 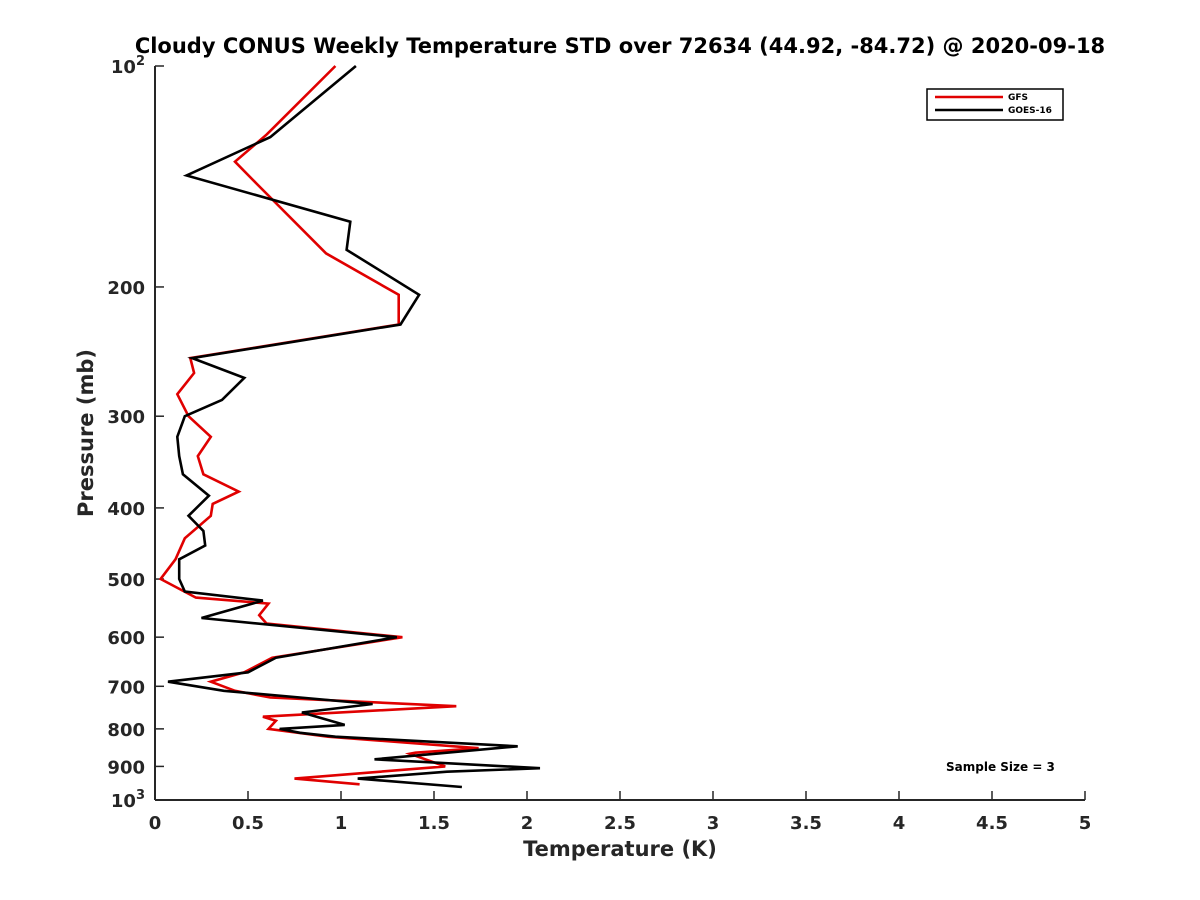 I want to click on y-tick-label: 10³, so click(x=128, y=800).